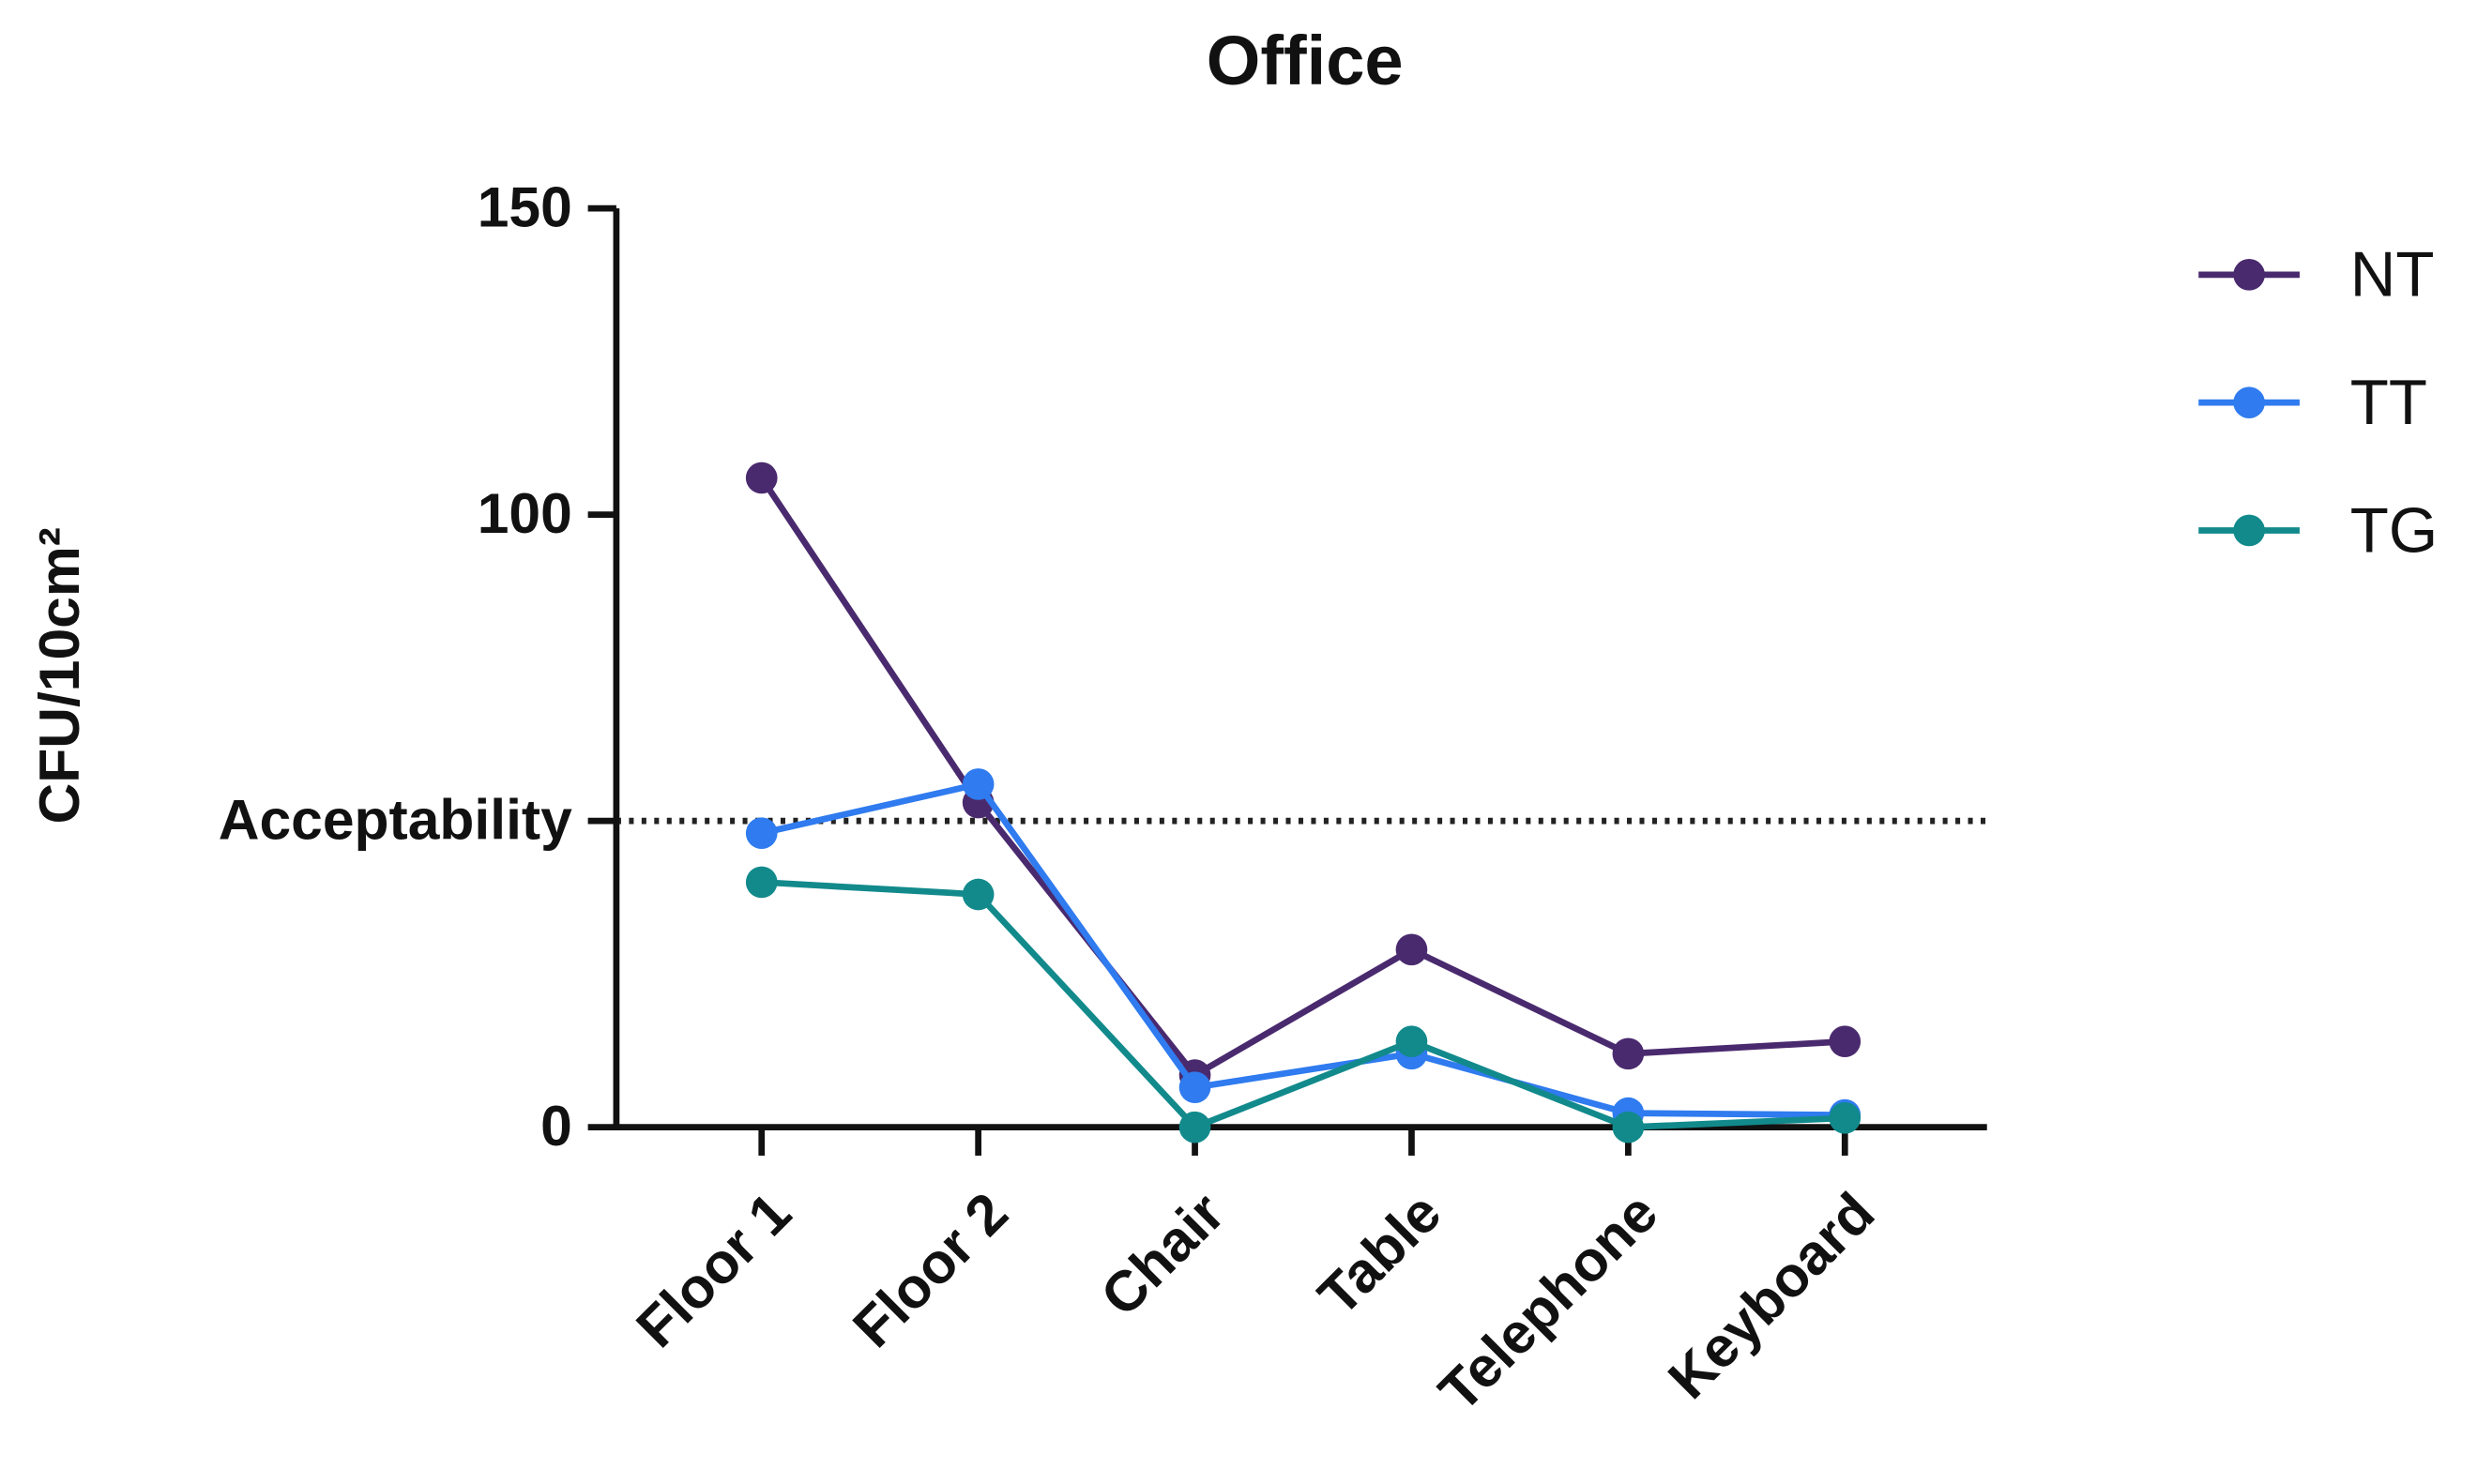  I want to click on x-tick-label: Keyboard, so click(1772, 1296).